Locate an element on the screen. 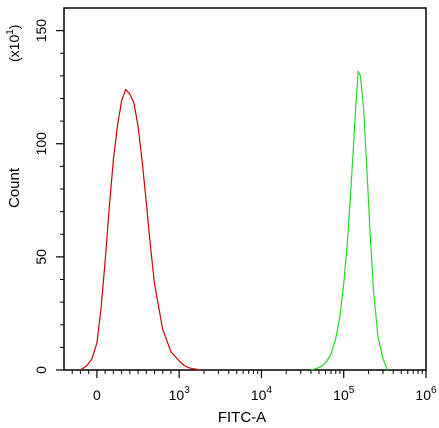 This screenshot has height=428, width=439. x-tick-base: 0 is located at coordinates (97, 395).